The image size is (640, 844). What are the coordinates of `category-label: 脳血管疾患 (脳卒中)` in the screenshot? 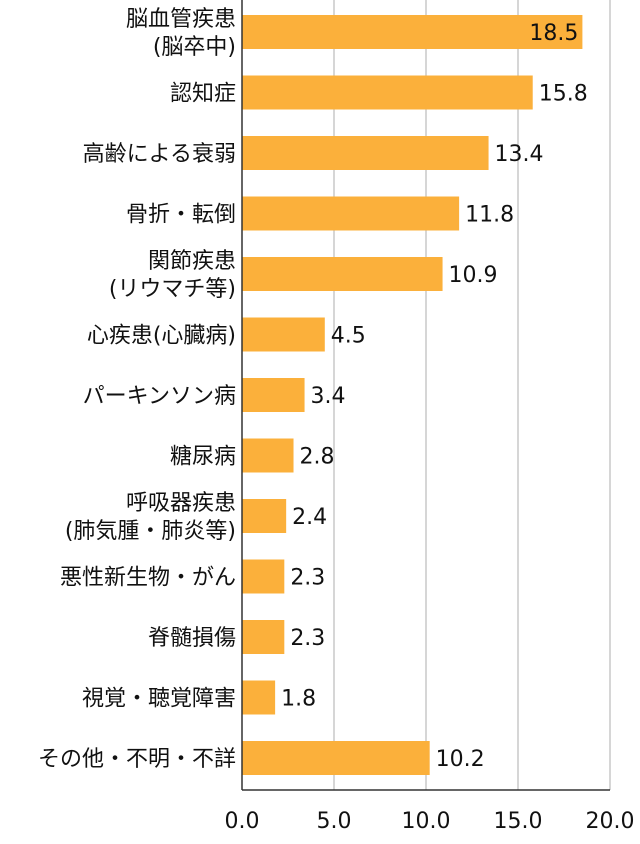 It's located at (181, 33).